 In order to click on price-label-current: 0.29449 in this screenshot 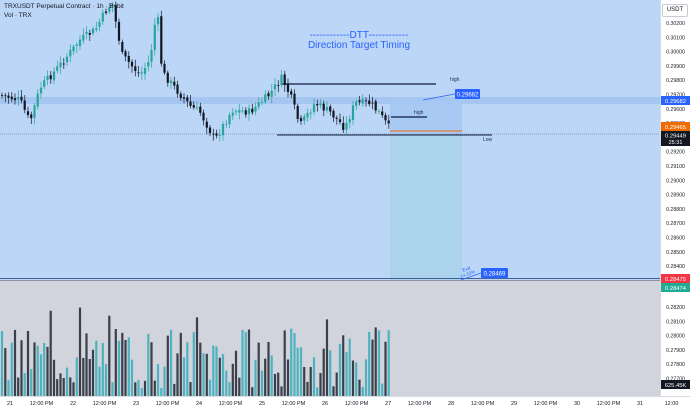, I will do `click(675, 137)`.